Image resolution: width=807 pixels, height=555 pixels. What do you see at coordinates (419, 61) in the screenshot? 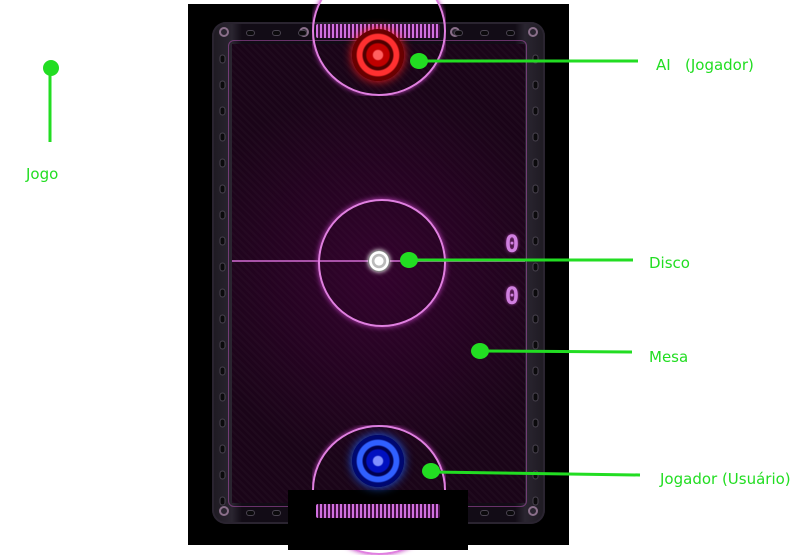
I see `ai-pointer-dot` at bounding box center [419, 61].